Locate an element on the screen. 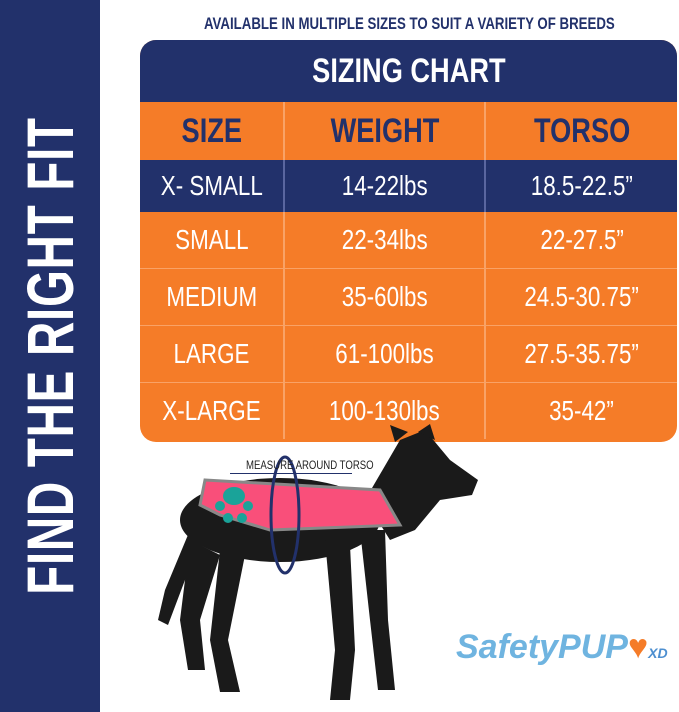 This screenshot has width=679, height=712. torso-cell: 24.5-30.75” is located at coordinates (581, 296).